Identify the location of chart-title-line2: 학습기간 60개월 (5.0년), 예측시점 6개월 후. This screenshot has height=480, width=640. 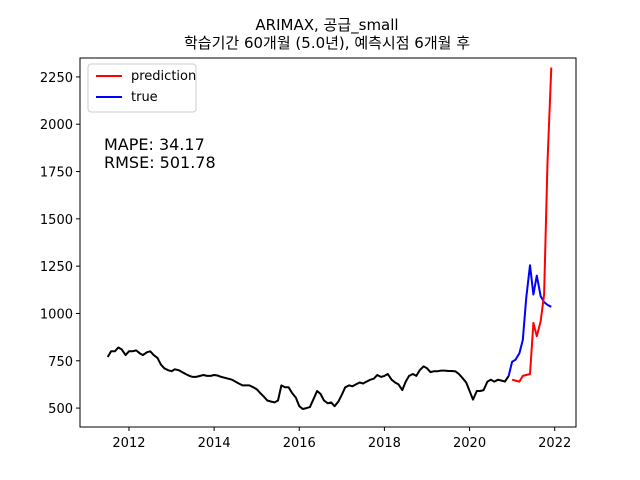
(327, 43).